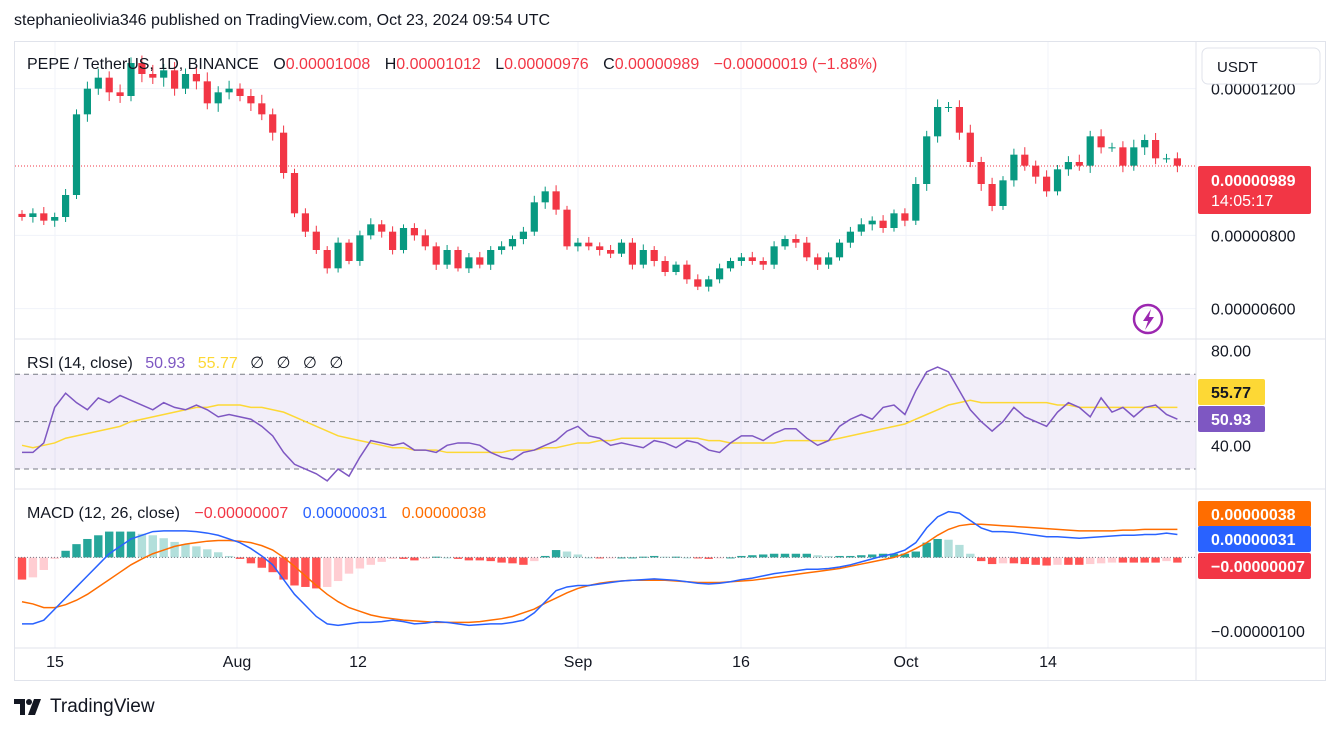  I want to click on low-label: L, so click(499, 64).